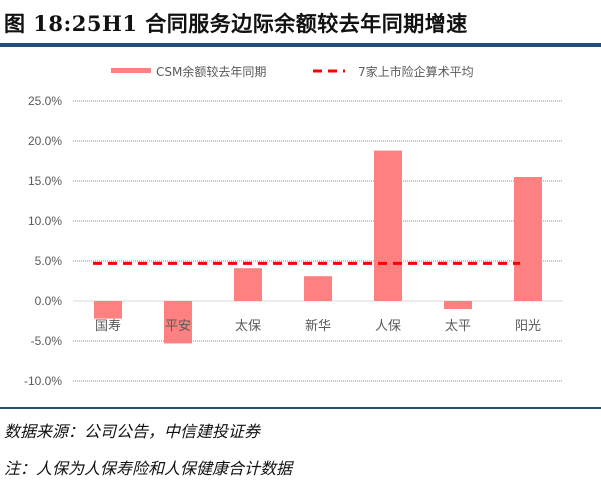  Describe the element at coordinates (49, 261) in the screenshot. I see `y-tick-label: 5.0%` at that location.